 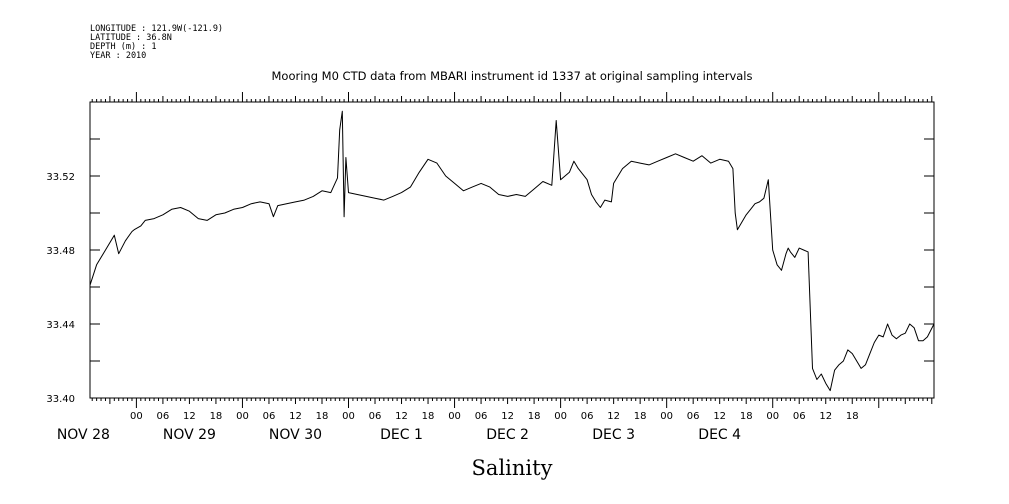 I want to click on longitude-text: LONGITUDE : 121.9W(-121.9), so click(x=156, y=29).